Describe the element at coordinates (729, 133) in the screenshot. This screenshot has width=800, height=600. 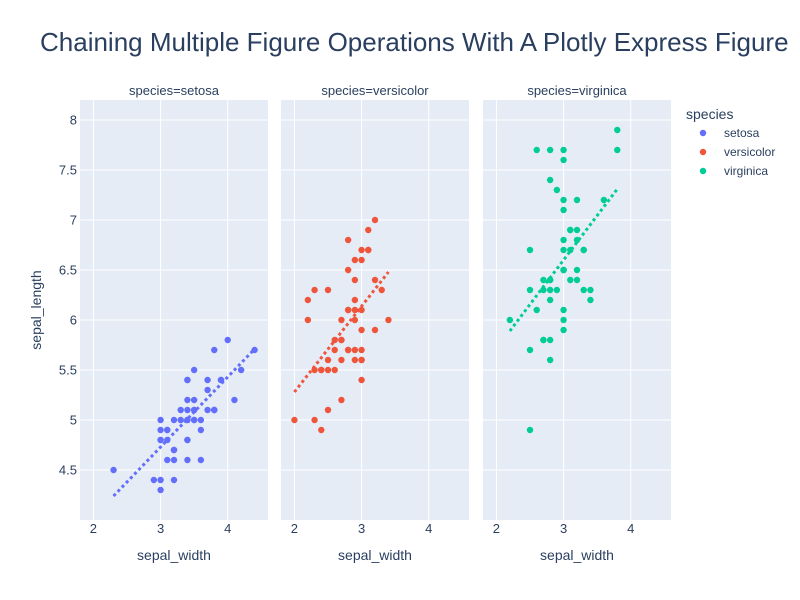
I see `legend-item-setosa: setosa` at that location.